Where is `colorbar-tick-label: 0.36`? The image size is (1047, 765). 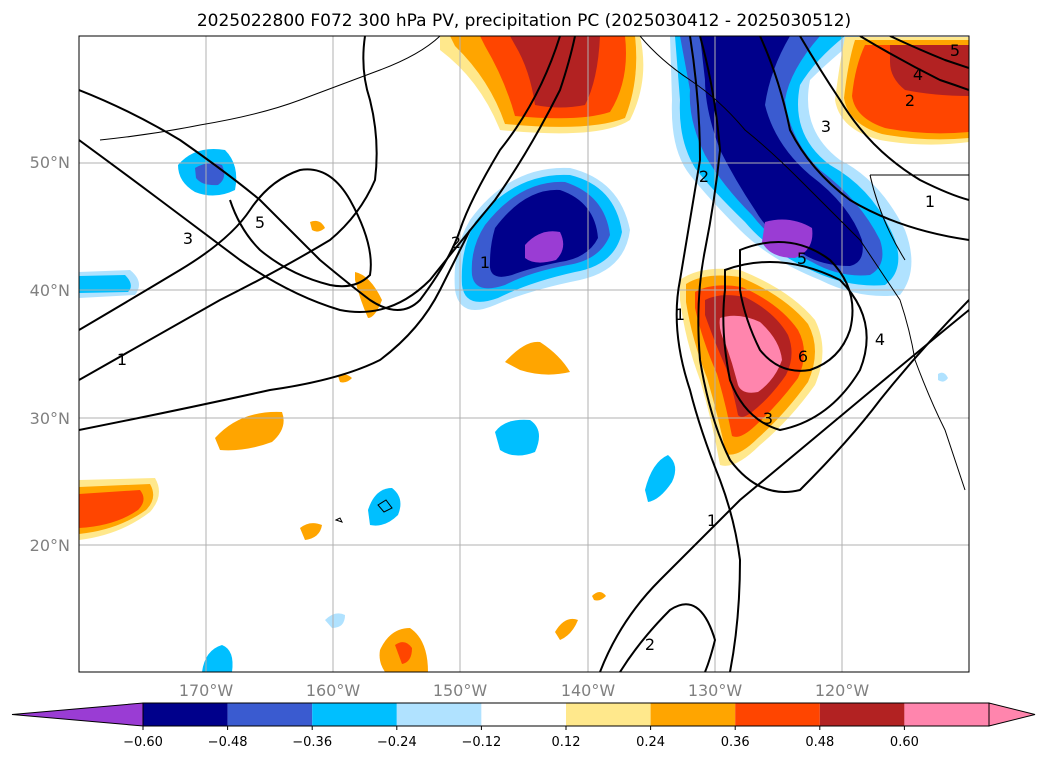
colorbar-tick-label: 0.36 is located at coordinates (735, 742).